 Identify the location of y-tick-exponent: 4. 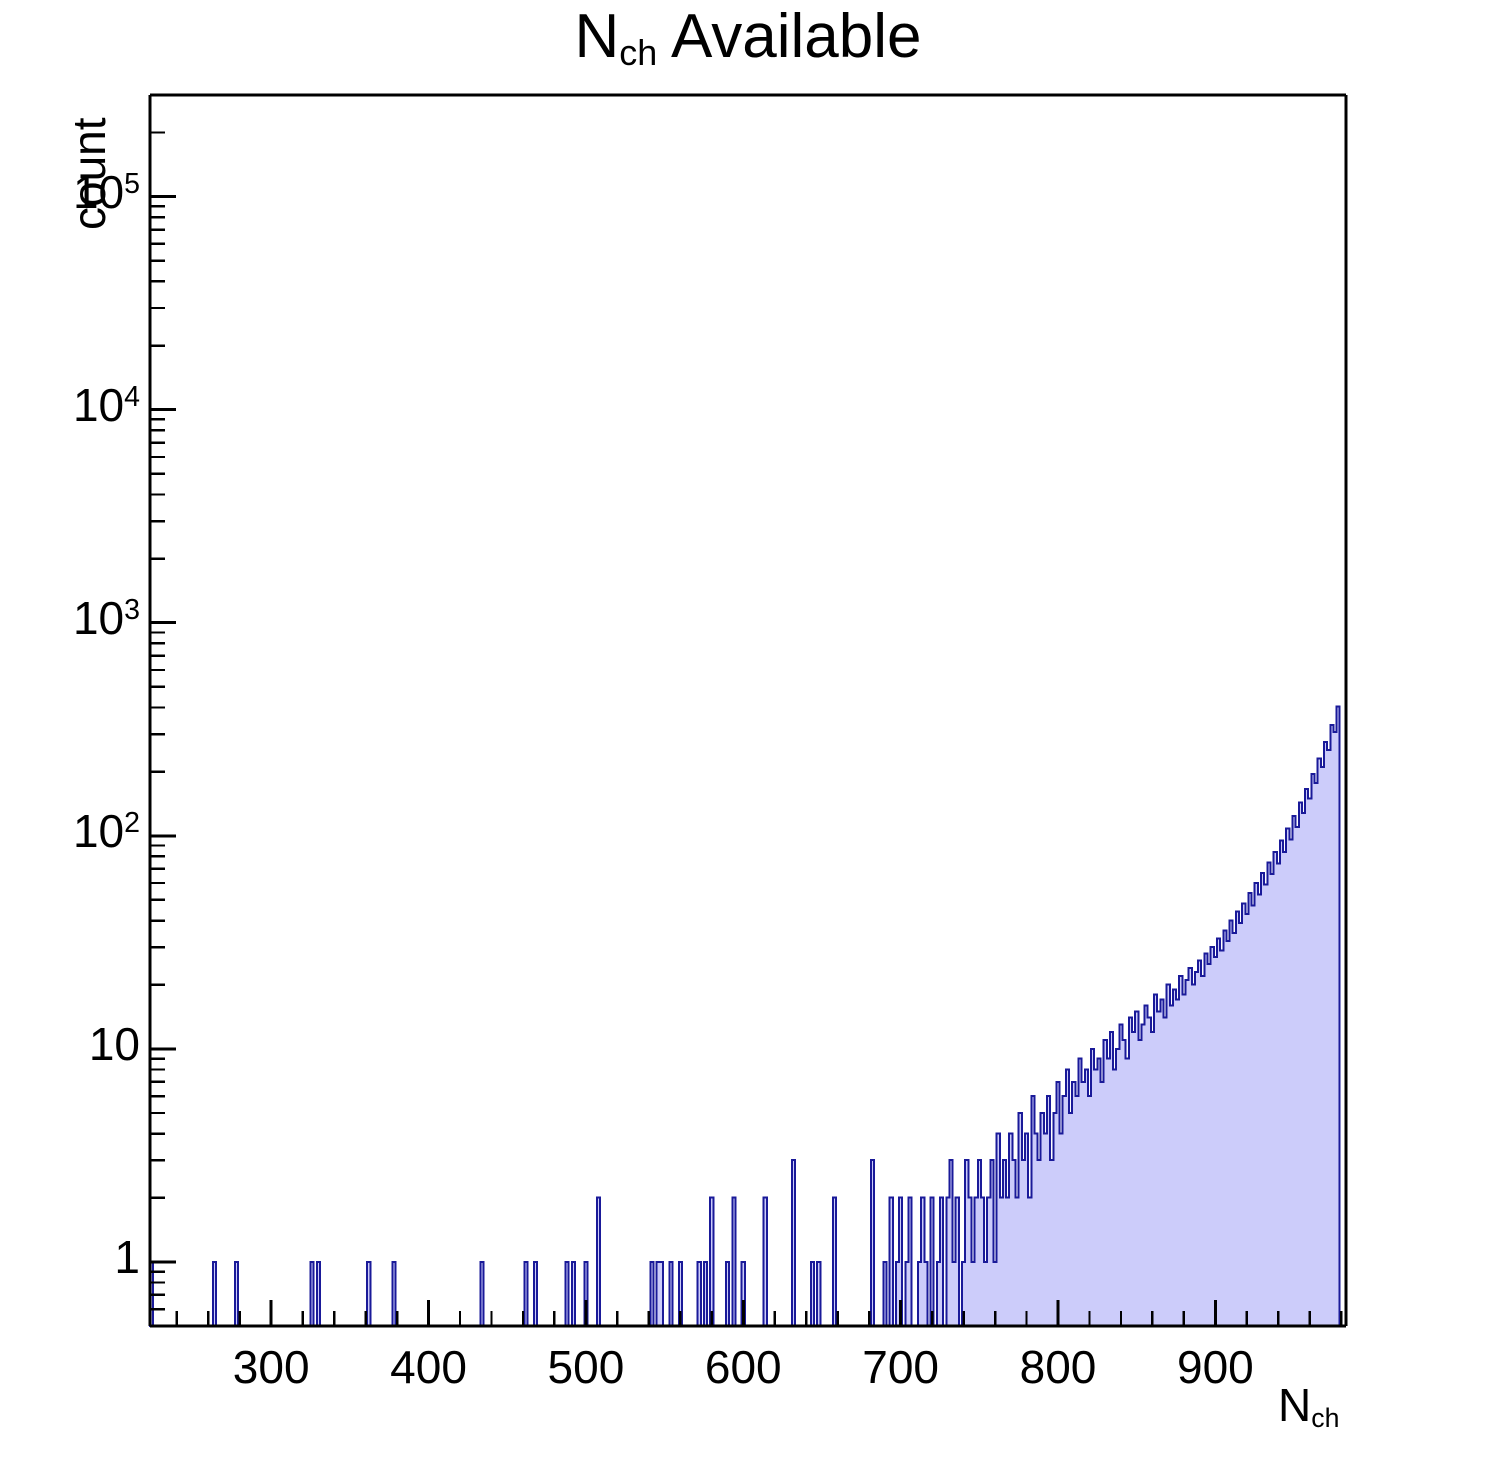
(132, 396).